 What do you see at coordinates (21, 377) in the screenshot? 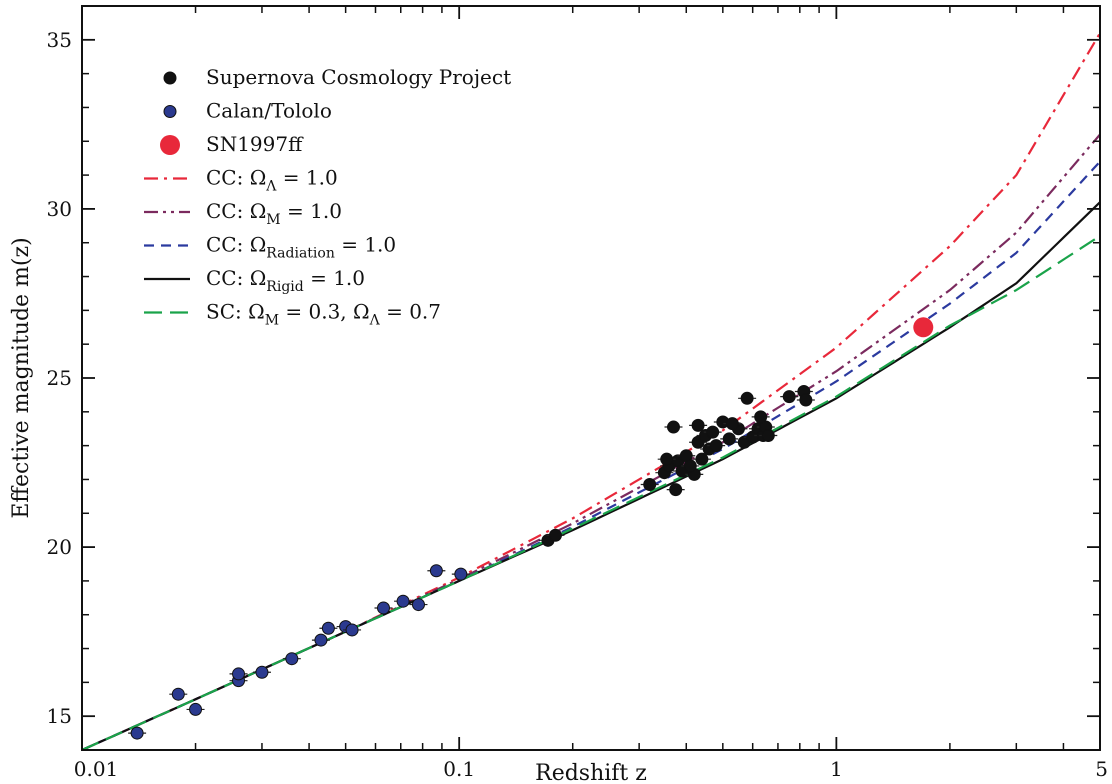
I see `y-axis-label: Effective magnitude m(z)` at bounding box center [21, 377].